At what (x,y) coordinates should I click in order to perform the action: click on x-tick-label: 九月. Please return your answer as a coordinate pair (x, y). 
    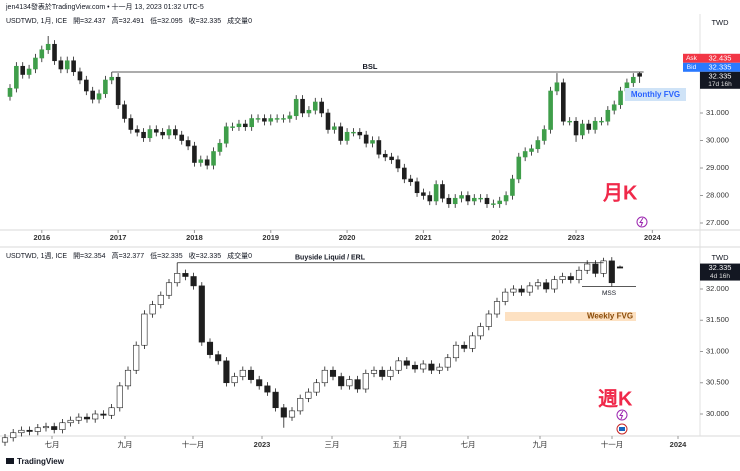
    Looking at the image, I should click on (125, 444).